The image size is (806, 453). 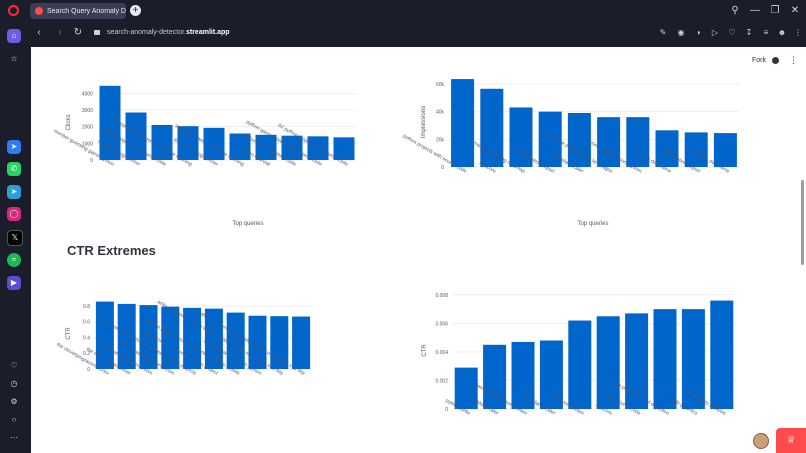 What do you see at coordinates (135, 10) in the screenshot?
I see `new-tab-button: +` at bounding box center [135, 10].